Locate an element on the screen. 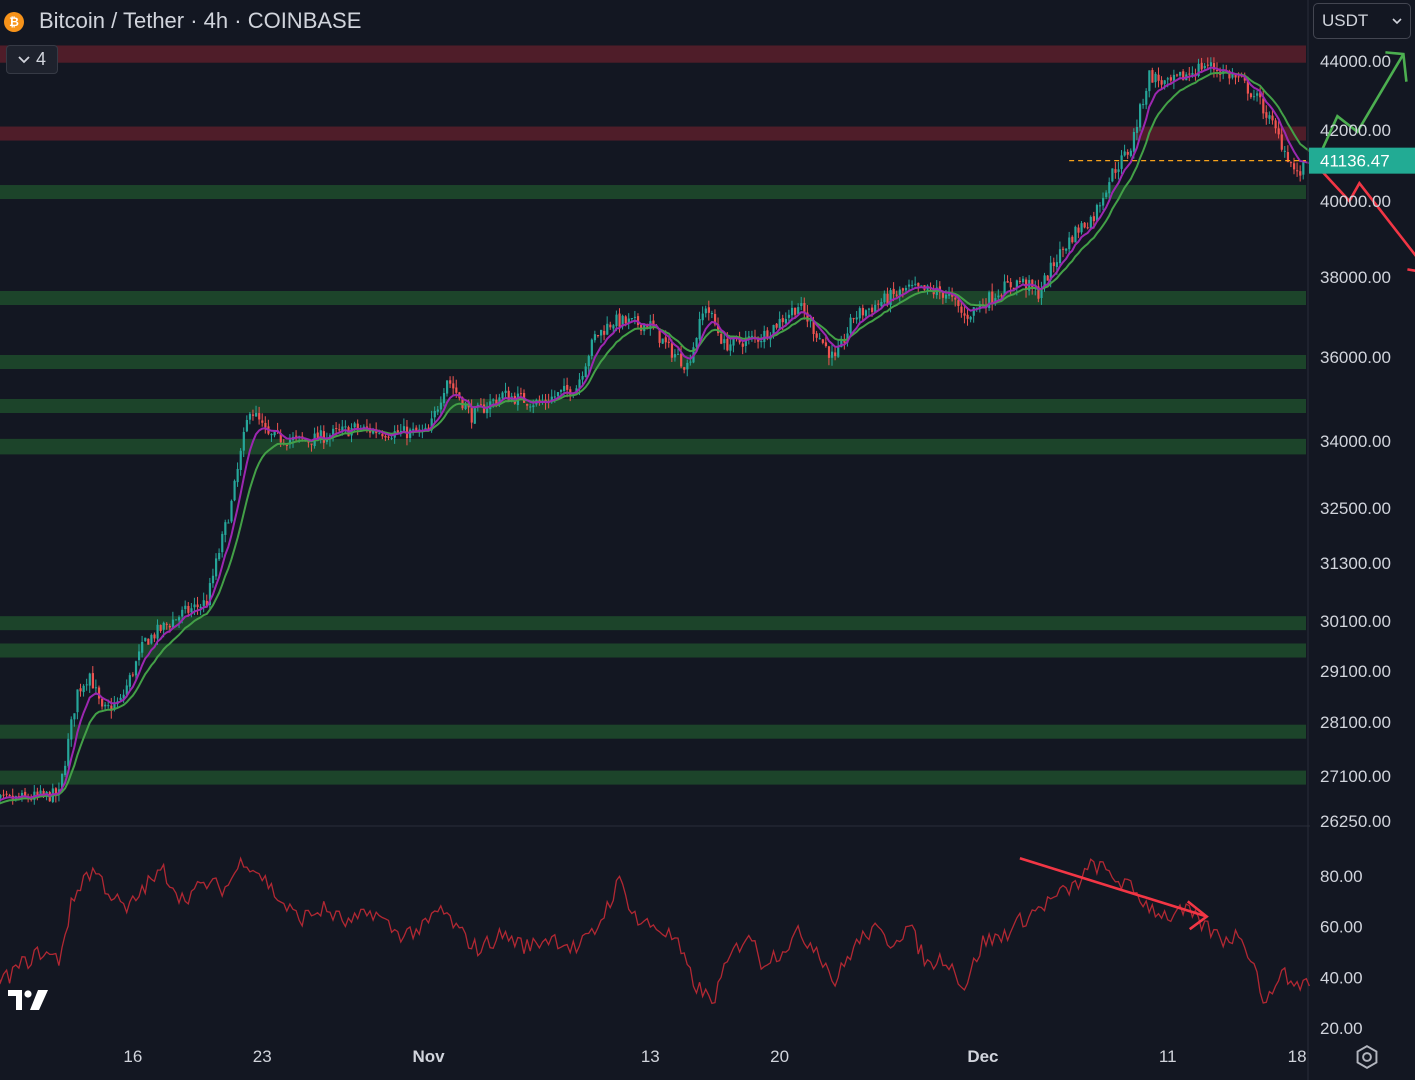 The height and width of the screenshot is (1080, 1415). price-tick-label: 28100.00 is located at coordinates (1355, 722).